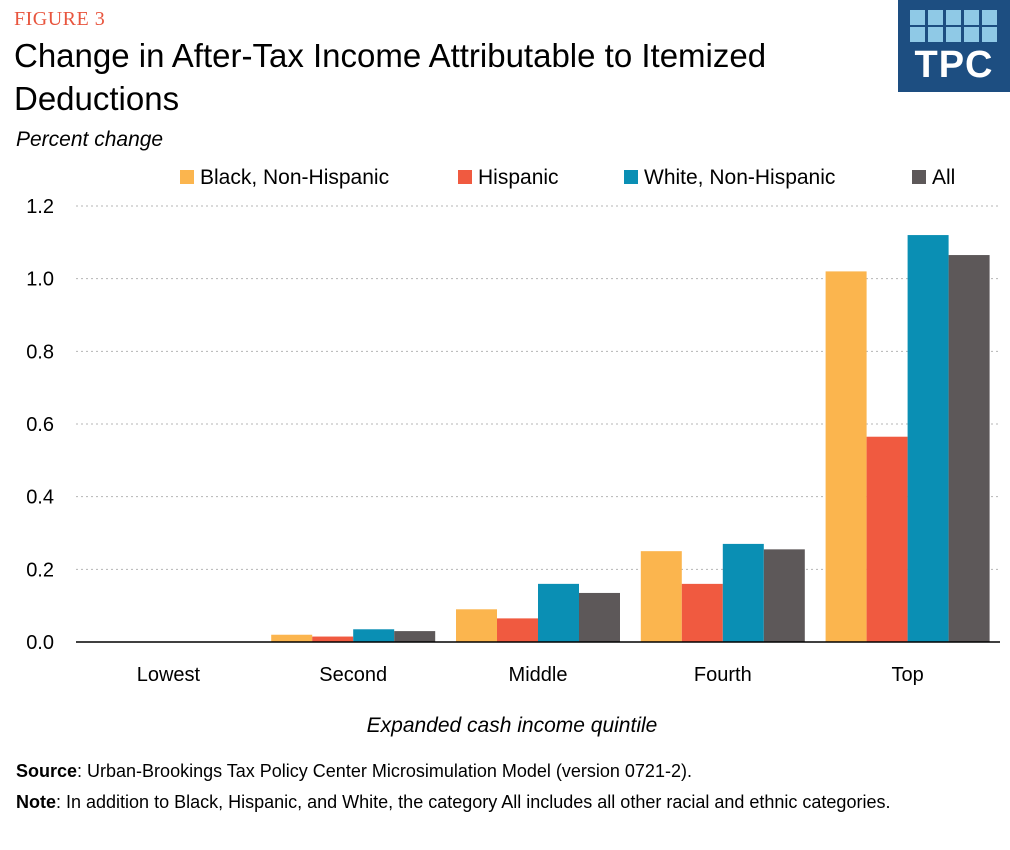 This screenshot has height=850, width=1010. I want to click on tpc-logo: TPC, so click(954, 46).